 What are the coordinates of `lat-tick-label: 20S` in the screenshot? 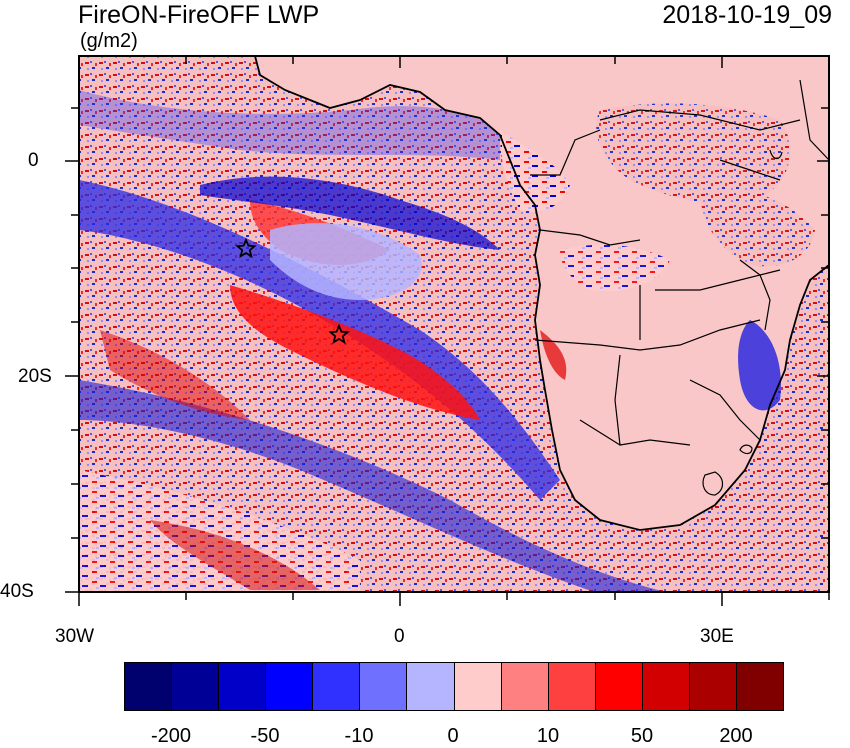 It's located at (35, 376).